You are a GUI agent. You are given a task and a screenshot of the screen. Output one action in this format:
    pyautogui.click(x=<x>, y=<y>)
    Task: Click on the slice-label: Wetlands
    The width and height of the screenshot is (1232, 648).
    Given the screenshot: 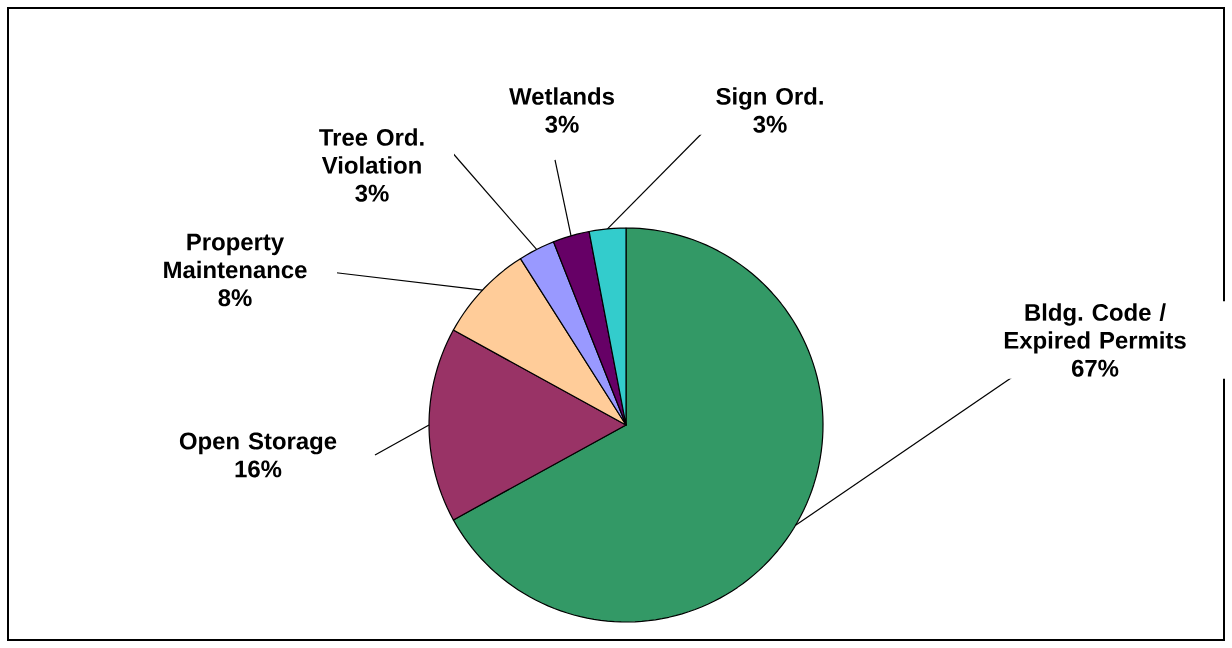 What is the action you would take?
    pyautogui.click(x=561, y=96)
    